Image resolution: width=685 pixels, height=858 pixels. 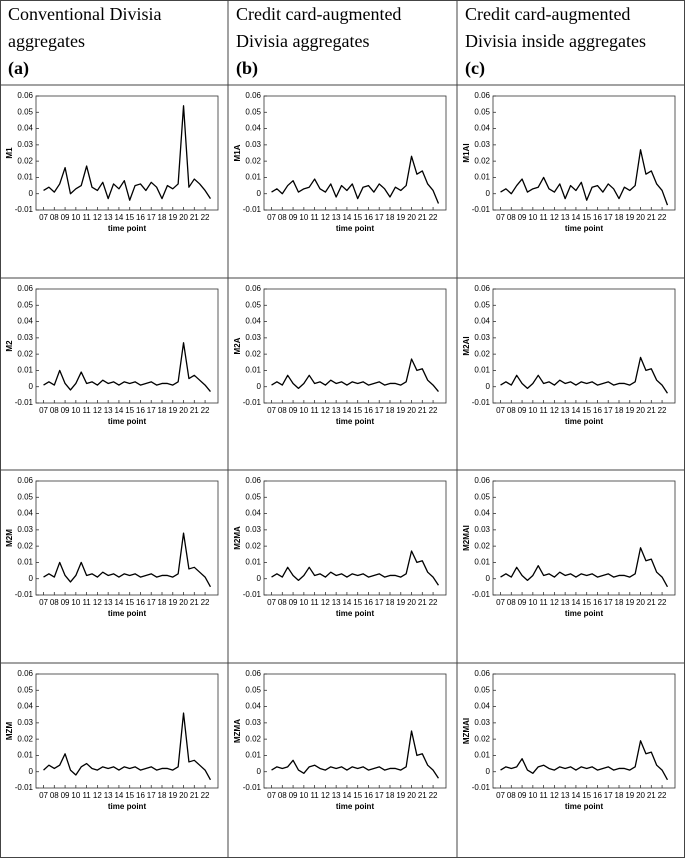 I want to click on y-axis-label: MZMA, so click(x=237, y=731).